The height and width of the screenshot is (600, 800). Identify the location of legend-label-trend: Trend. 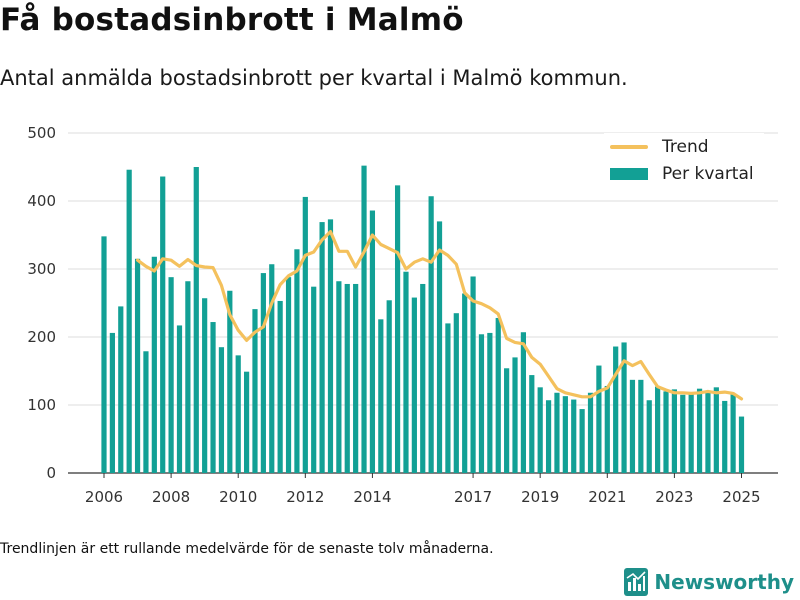
(685, 147).